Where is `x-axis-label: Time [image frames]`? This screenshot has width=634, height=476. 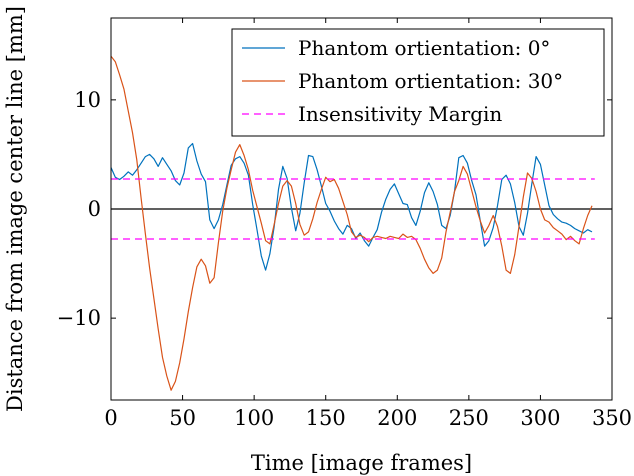
x-axis-label: Time [image frames] is located at coordinates (361, 463).